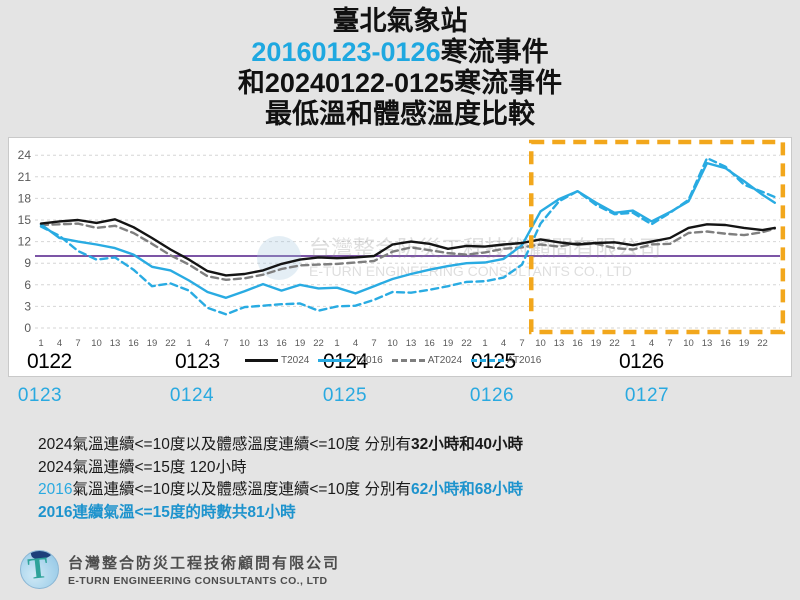 Image resolution: width=800 pixels, height=600 pixels. What do you see at coordinates (204, 563) in the screenshot?
I see `company-name-zh: 台灣整合防災工程技術顧問有限公司` at bounding box center [204, 563].